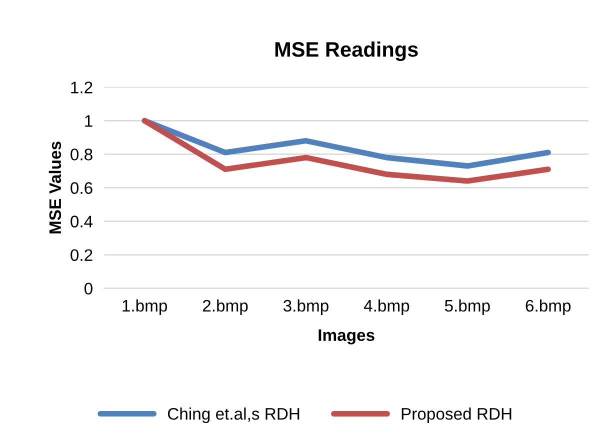 Image resolution: width=613 pixels, height=447 pixels. Describe the element at coordinates (81, 154) in the screenshot. I see `y-tick-label: 0.8` at that location.